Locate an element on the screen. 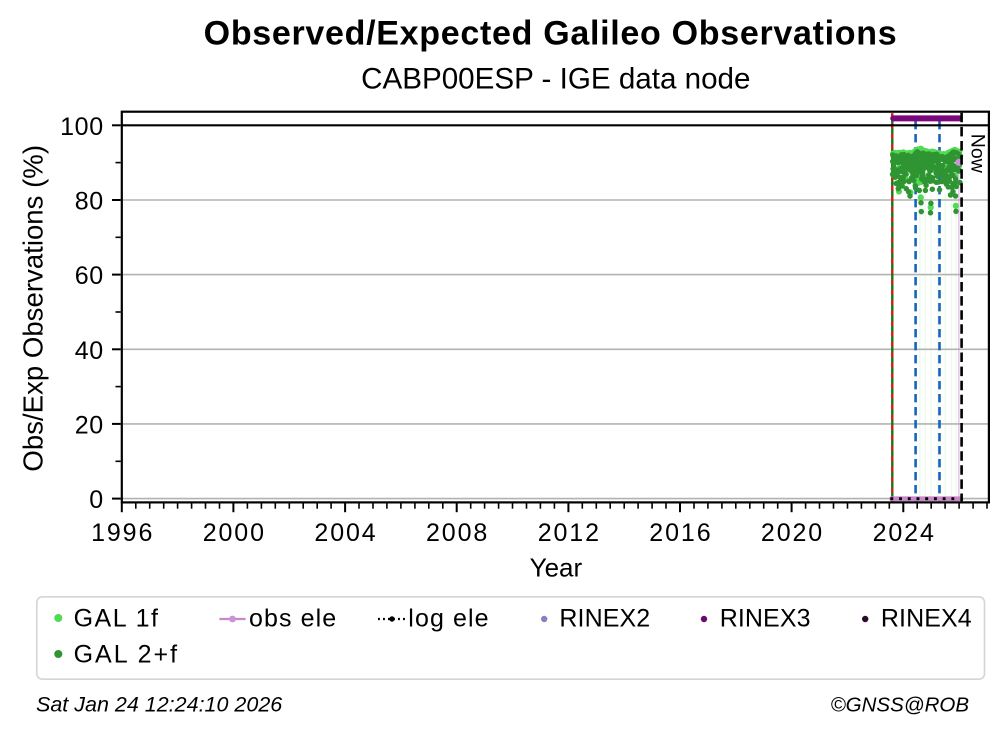 The width and height of the screenshot is (1008, 734). svg-text: CABP00ESP - IGE data node is located at coordinates (555, 79).